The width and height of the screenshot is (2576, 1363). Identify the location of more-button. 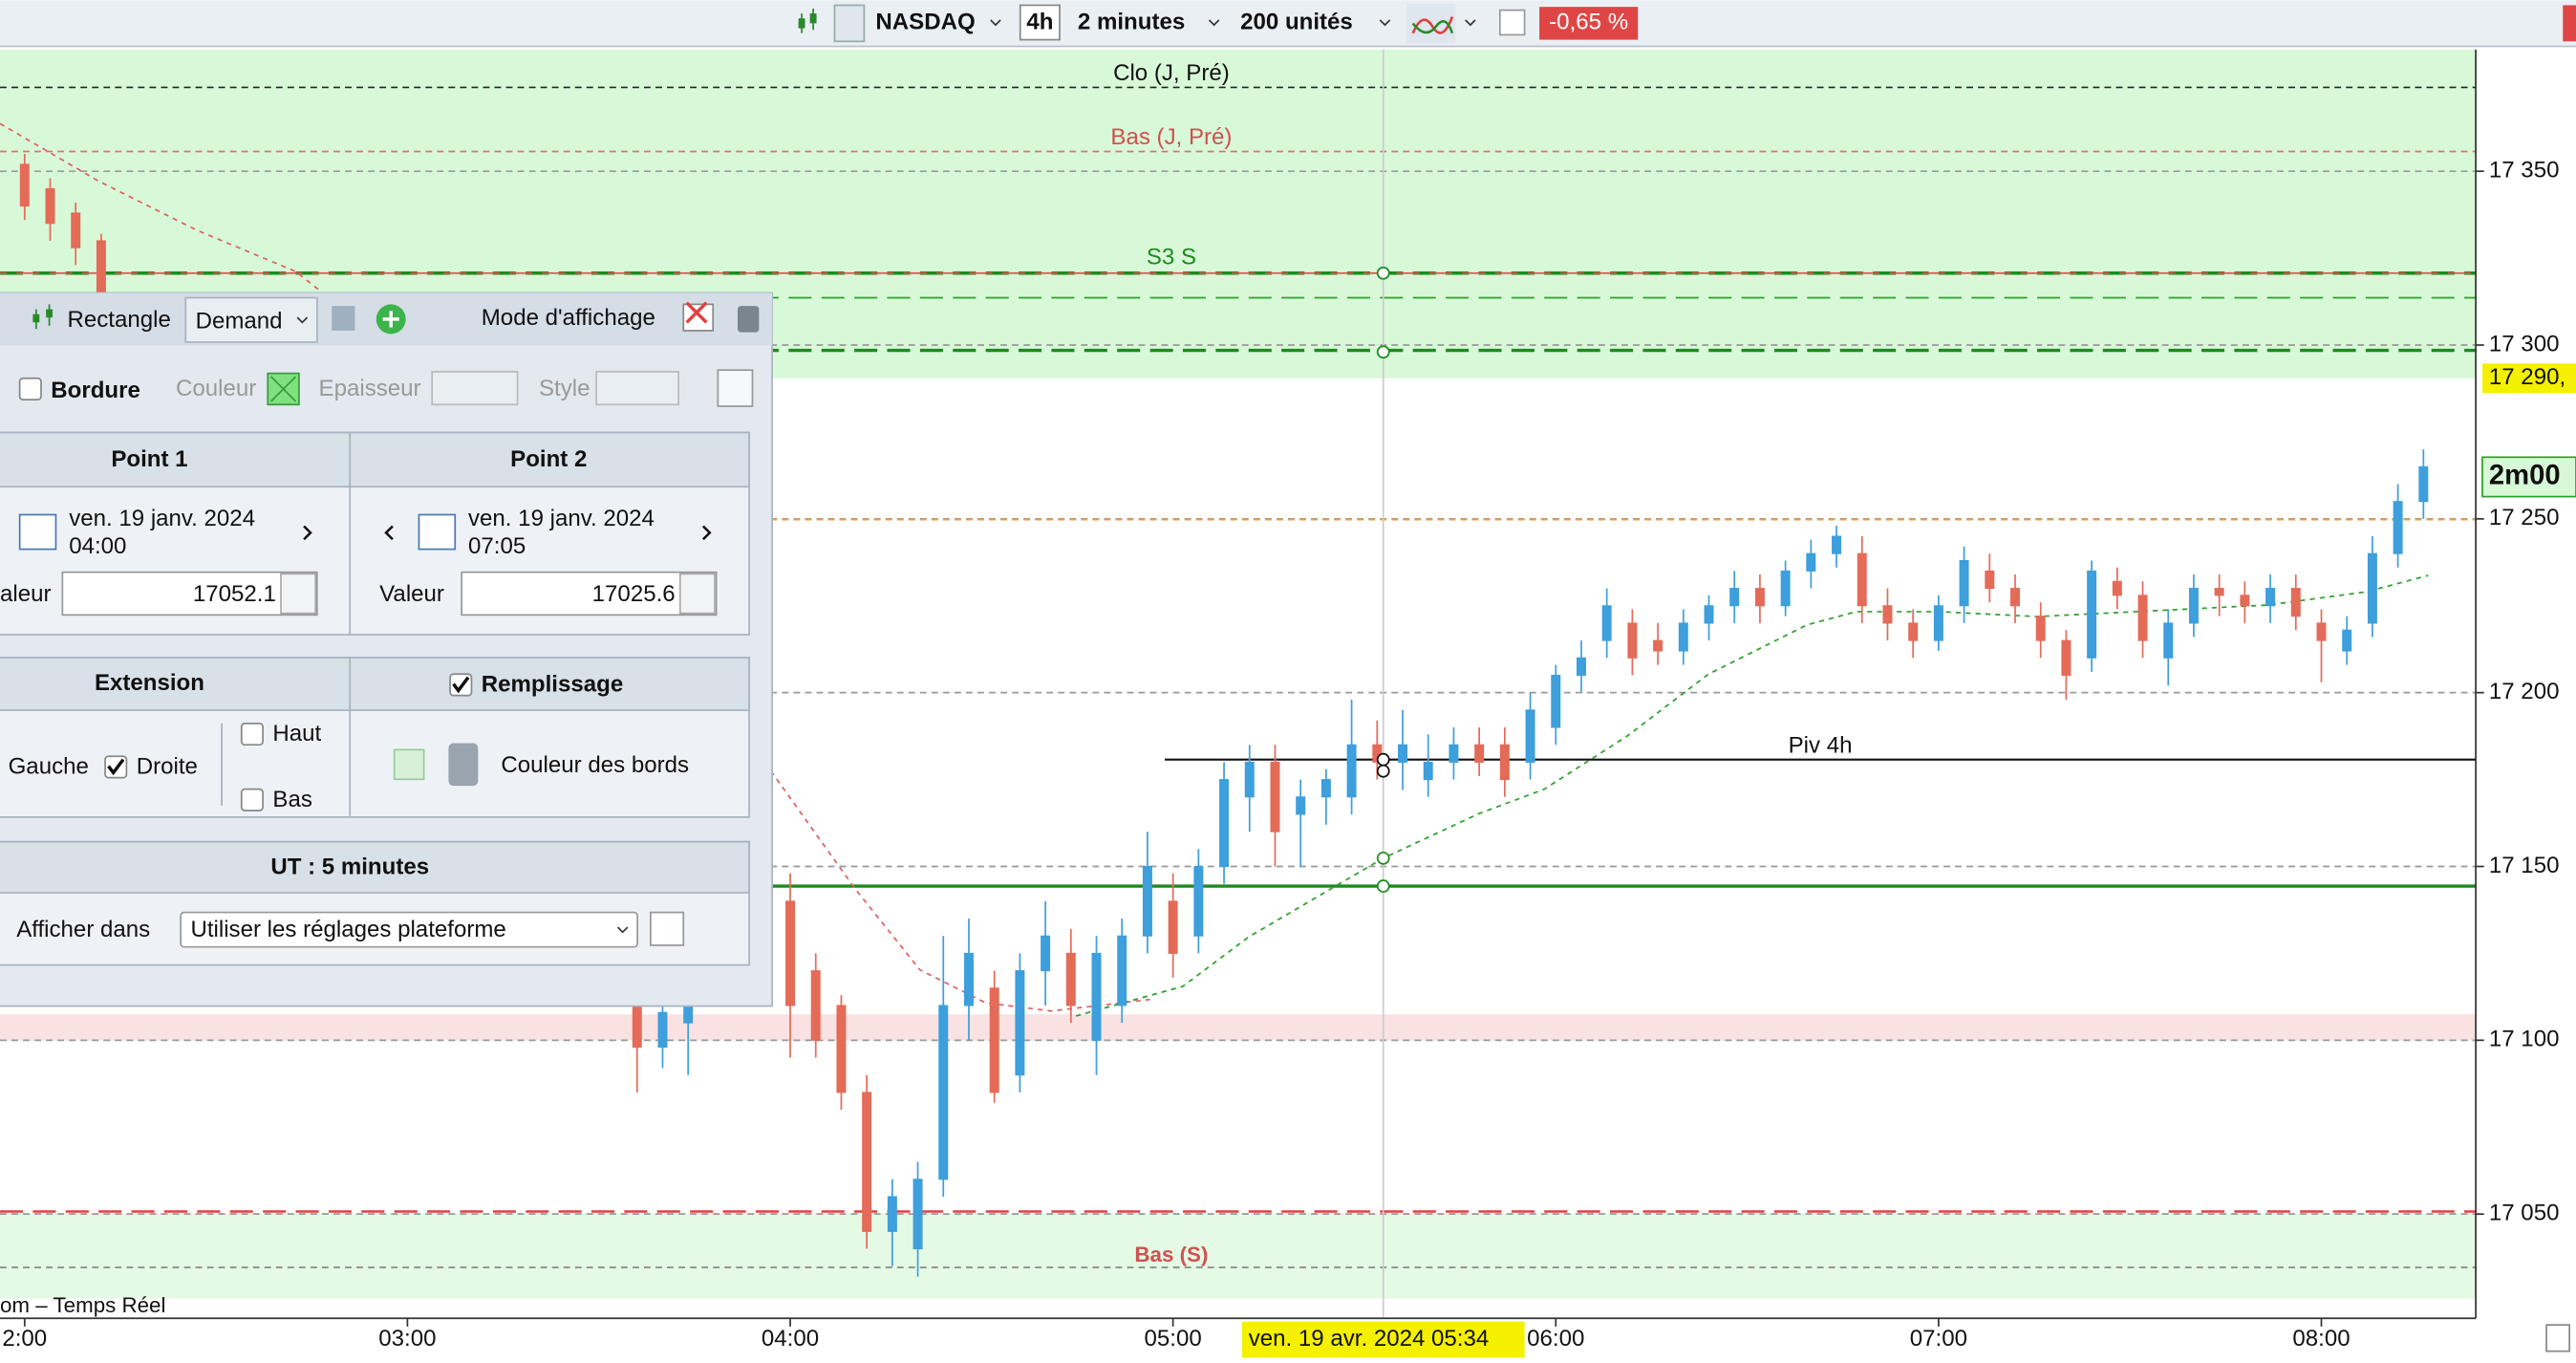
(735, 388).